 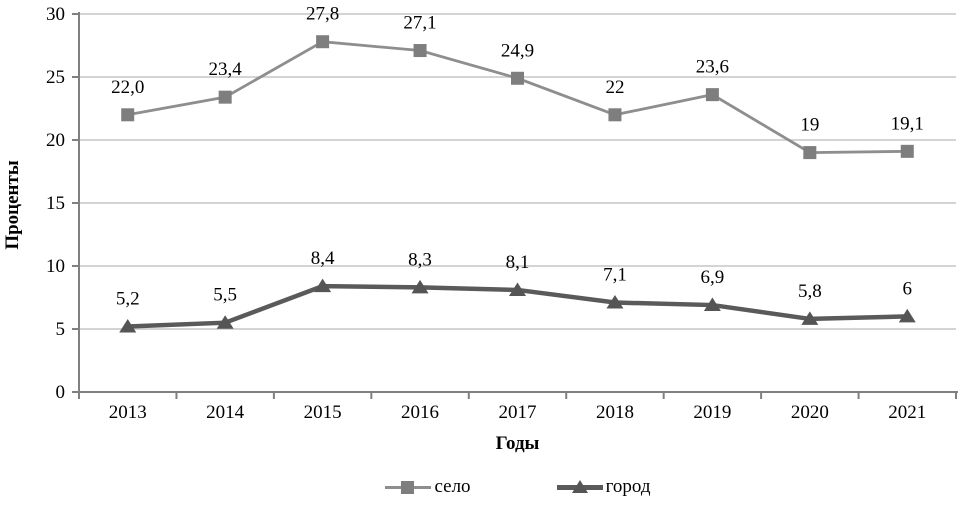 I want to click on legend-label-selo: село, so click(x=452, y=486).